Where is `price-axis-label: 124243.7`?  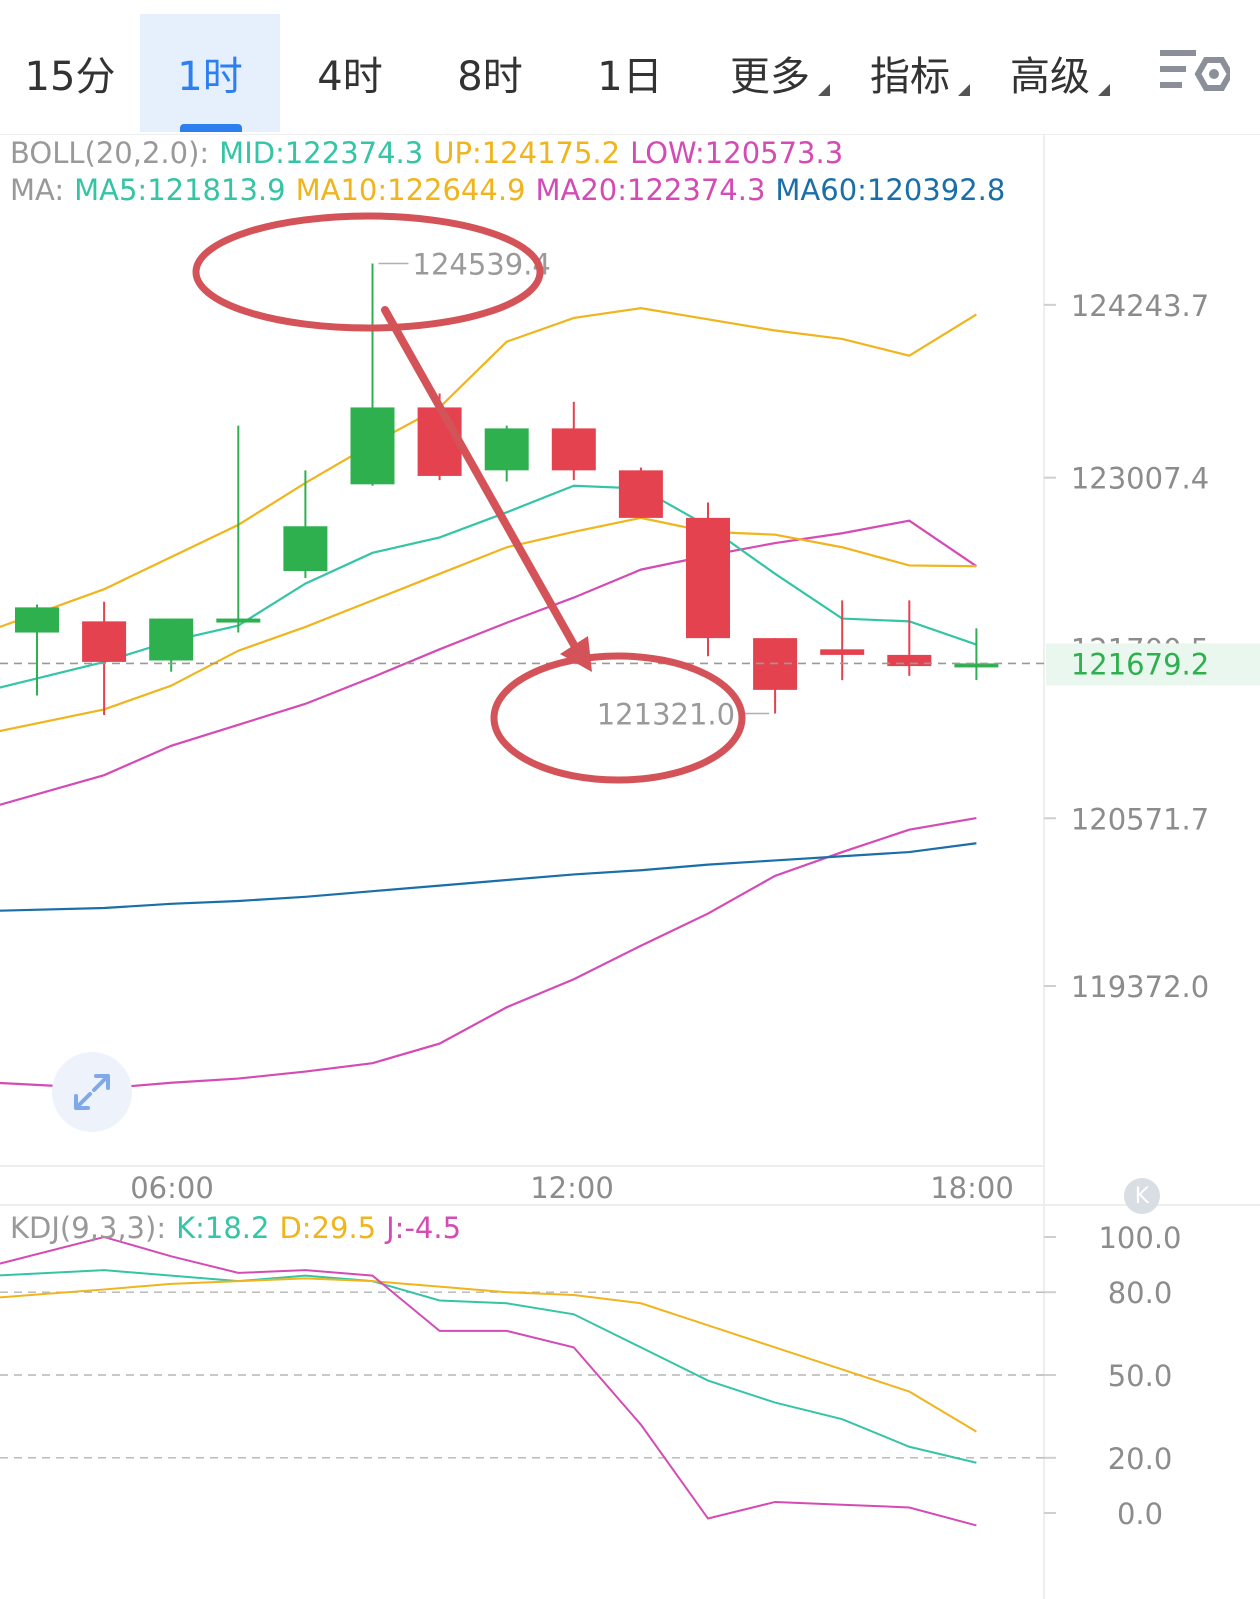 price-axis-label: 124243.7 is located at coordinates (1140, 306).